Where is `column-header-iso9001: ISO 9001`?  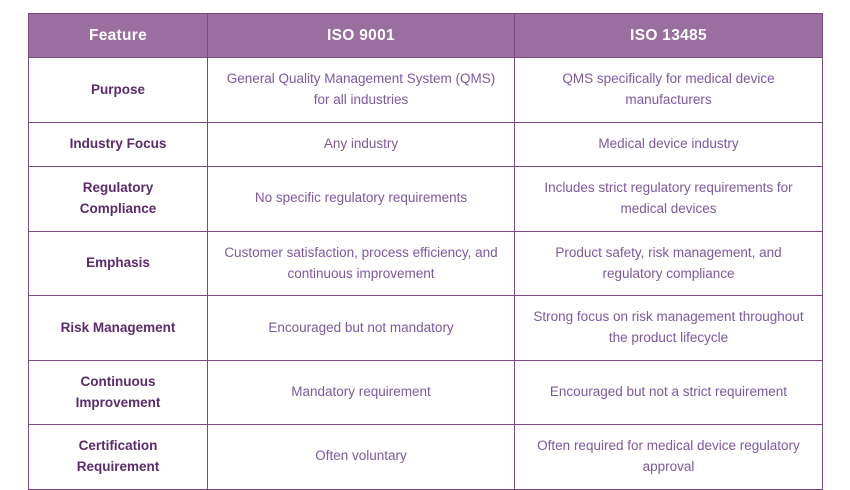 column-header-iso9001: ISO 9001 is located at coordinates (361, 35).